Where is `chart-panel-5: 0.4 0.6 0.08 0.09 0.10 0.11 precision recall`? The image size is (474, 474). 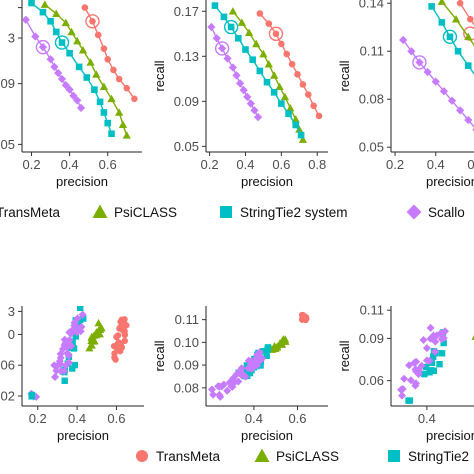
chart-panel-5: 0.4 0.6 0.08 0.09 0.10 0.11 precision recall is located at coordinates (240, 374).